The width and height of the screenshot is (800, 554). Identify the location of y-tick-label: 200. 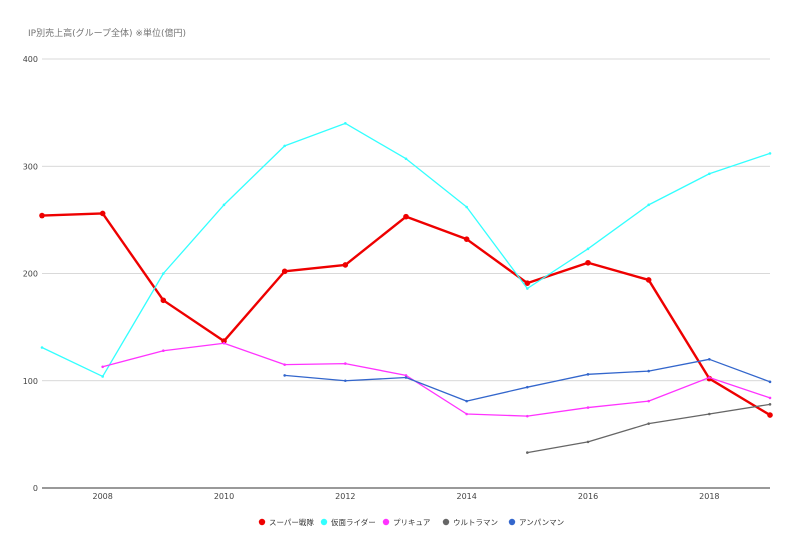
(30, 274).